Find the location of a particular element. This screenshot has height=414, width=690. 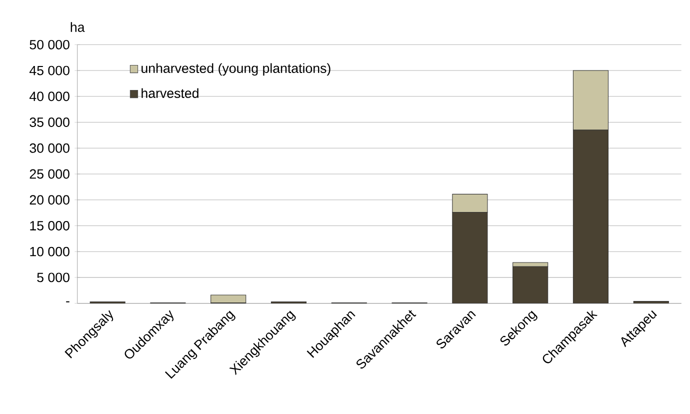

y-tick-label: 40 000 is located at coordinates (50, 97).